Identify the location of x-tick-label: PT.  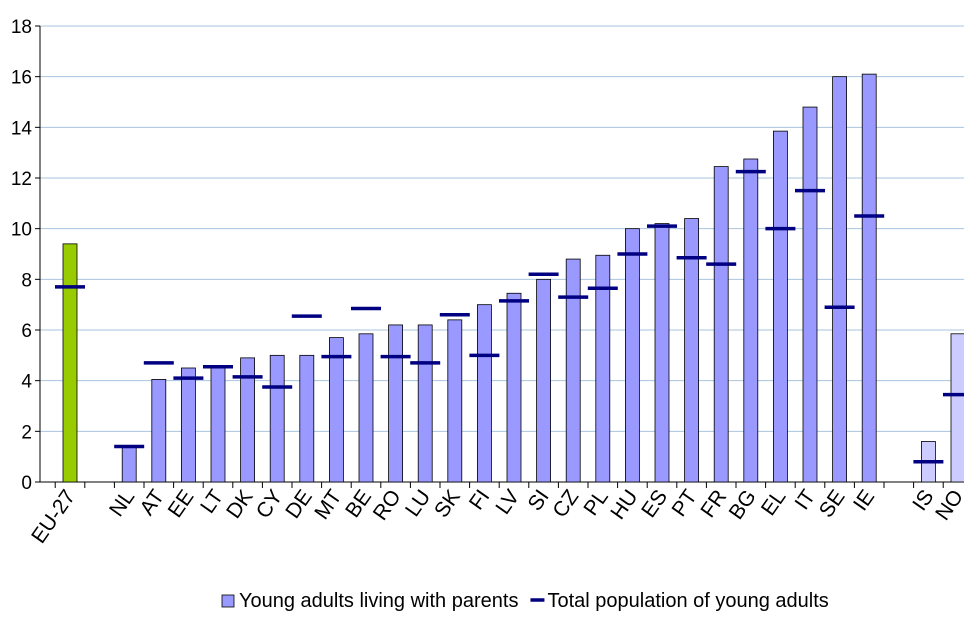
(684, 503).